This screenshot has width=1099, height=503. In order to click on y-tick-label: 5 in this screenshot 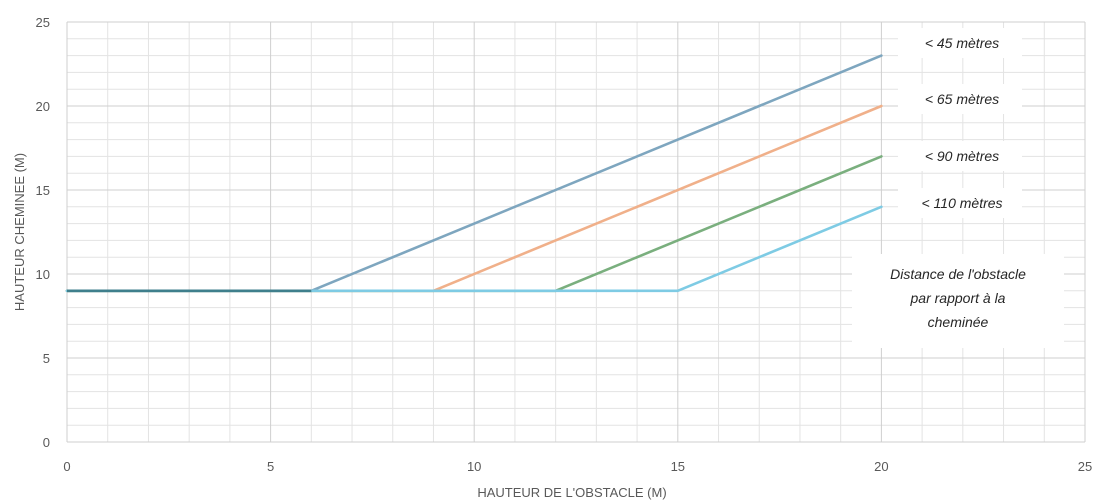, I will do `click(46, 358)`.